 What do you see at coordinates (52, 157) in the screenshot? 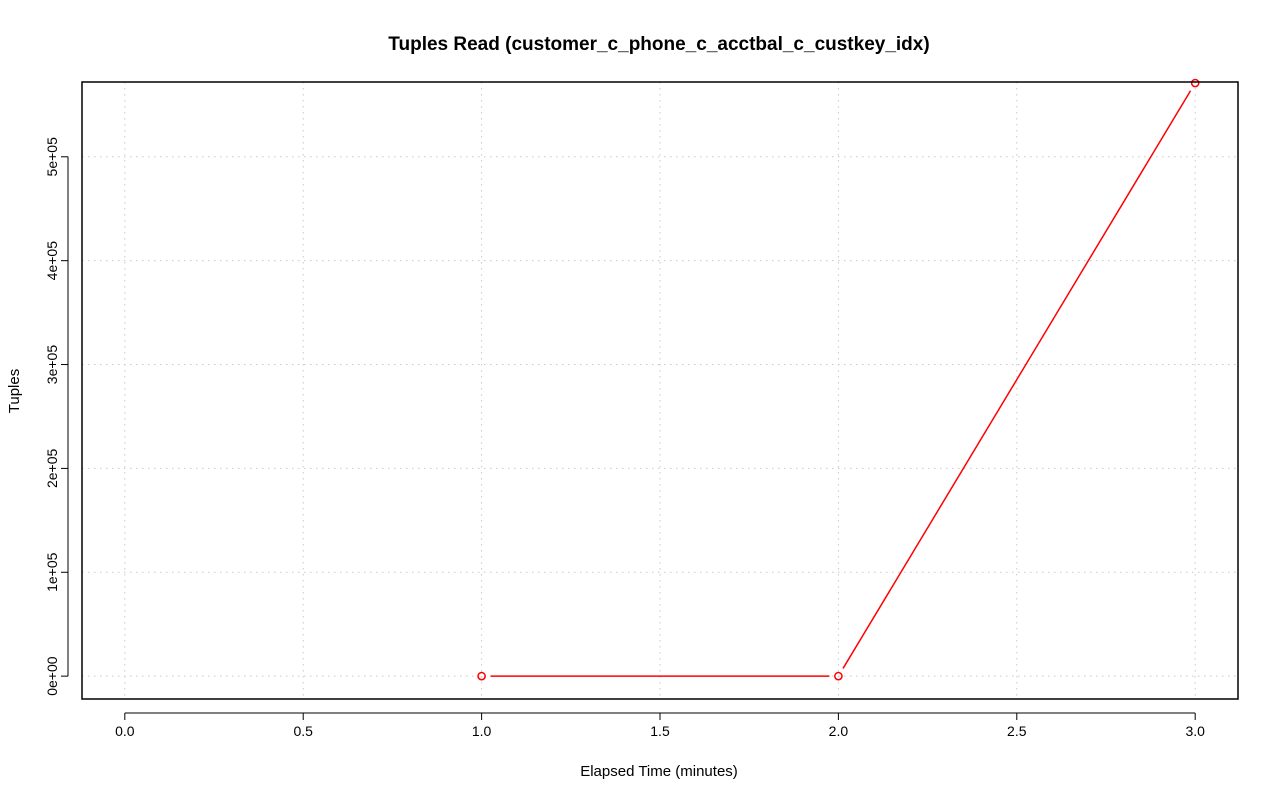
I see `y-tick-label: 5e+05` at bounding box center [52, 157].